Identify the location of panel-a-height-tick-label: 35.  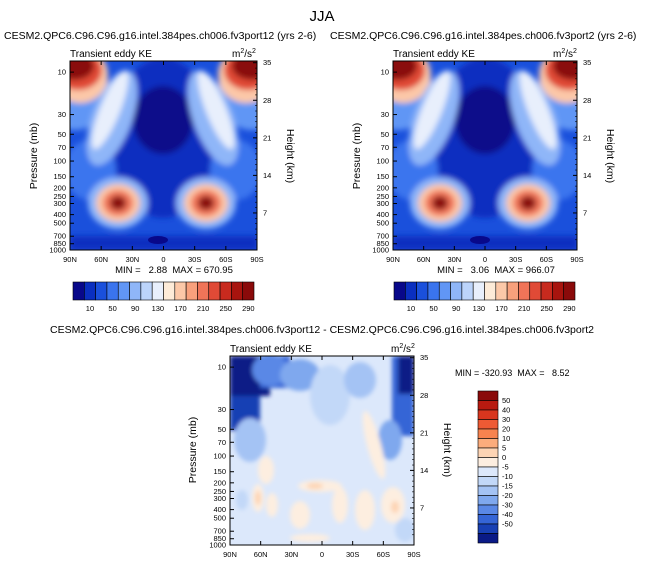
(267, 62).